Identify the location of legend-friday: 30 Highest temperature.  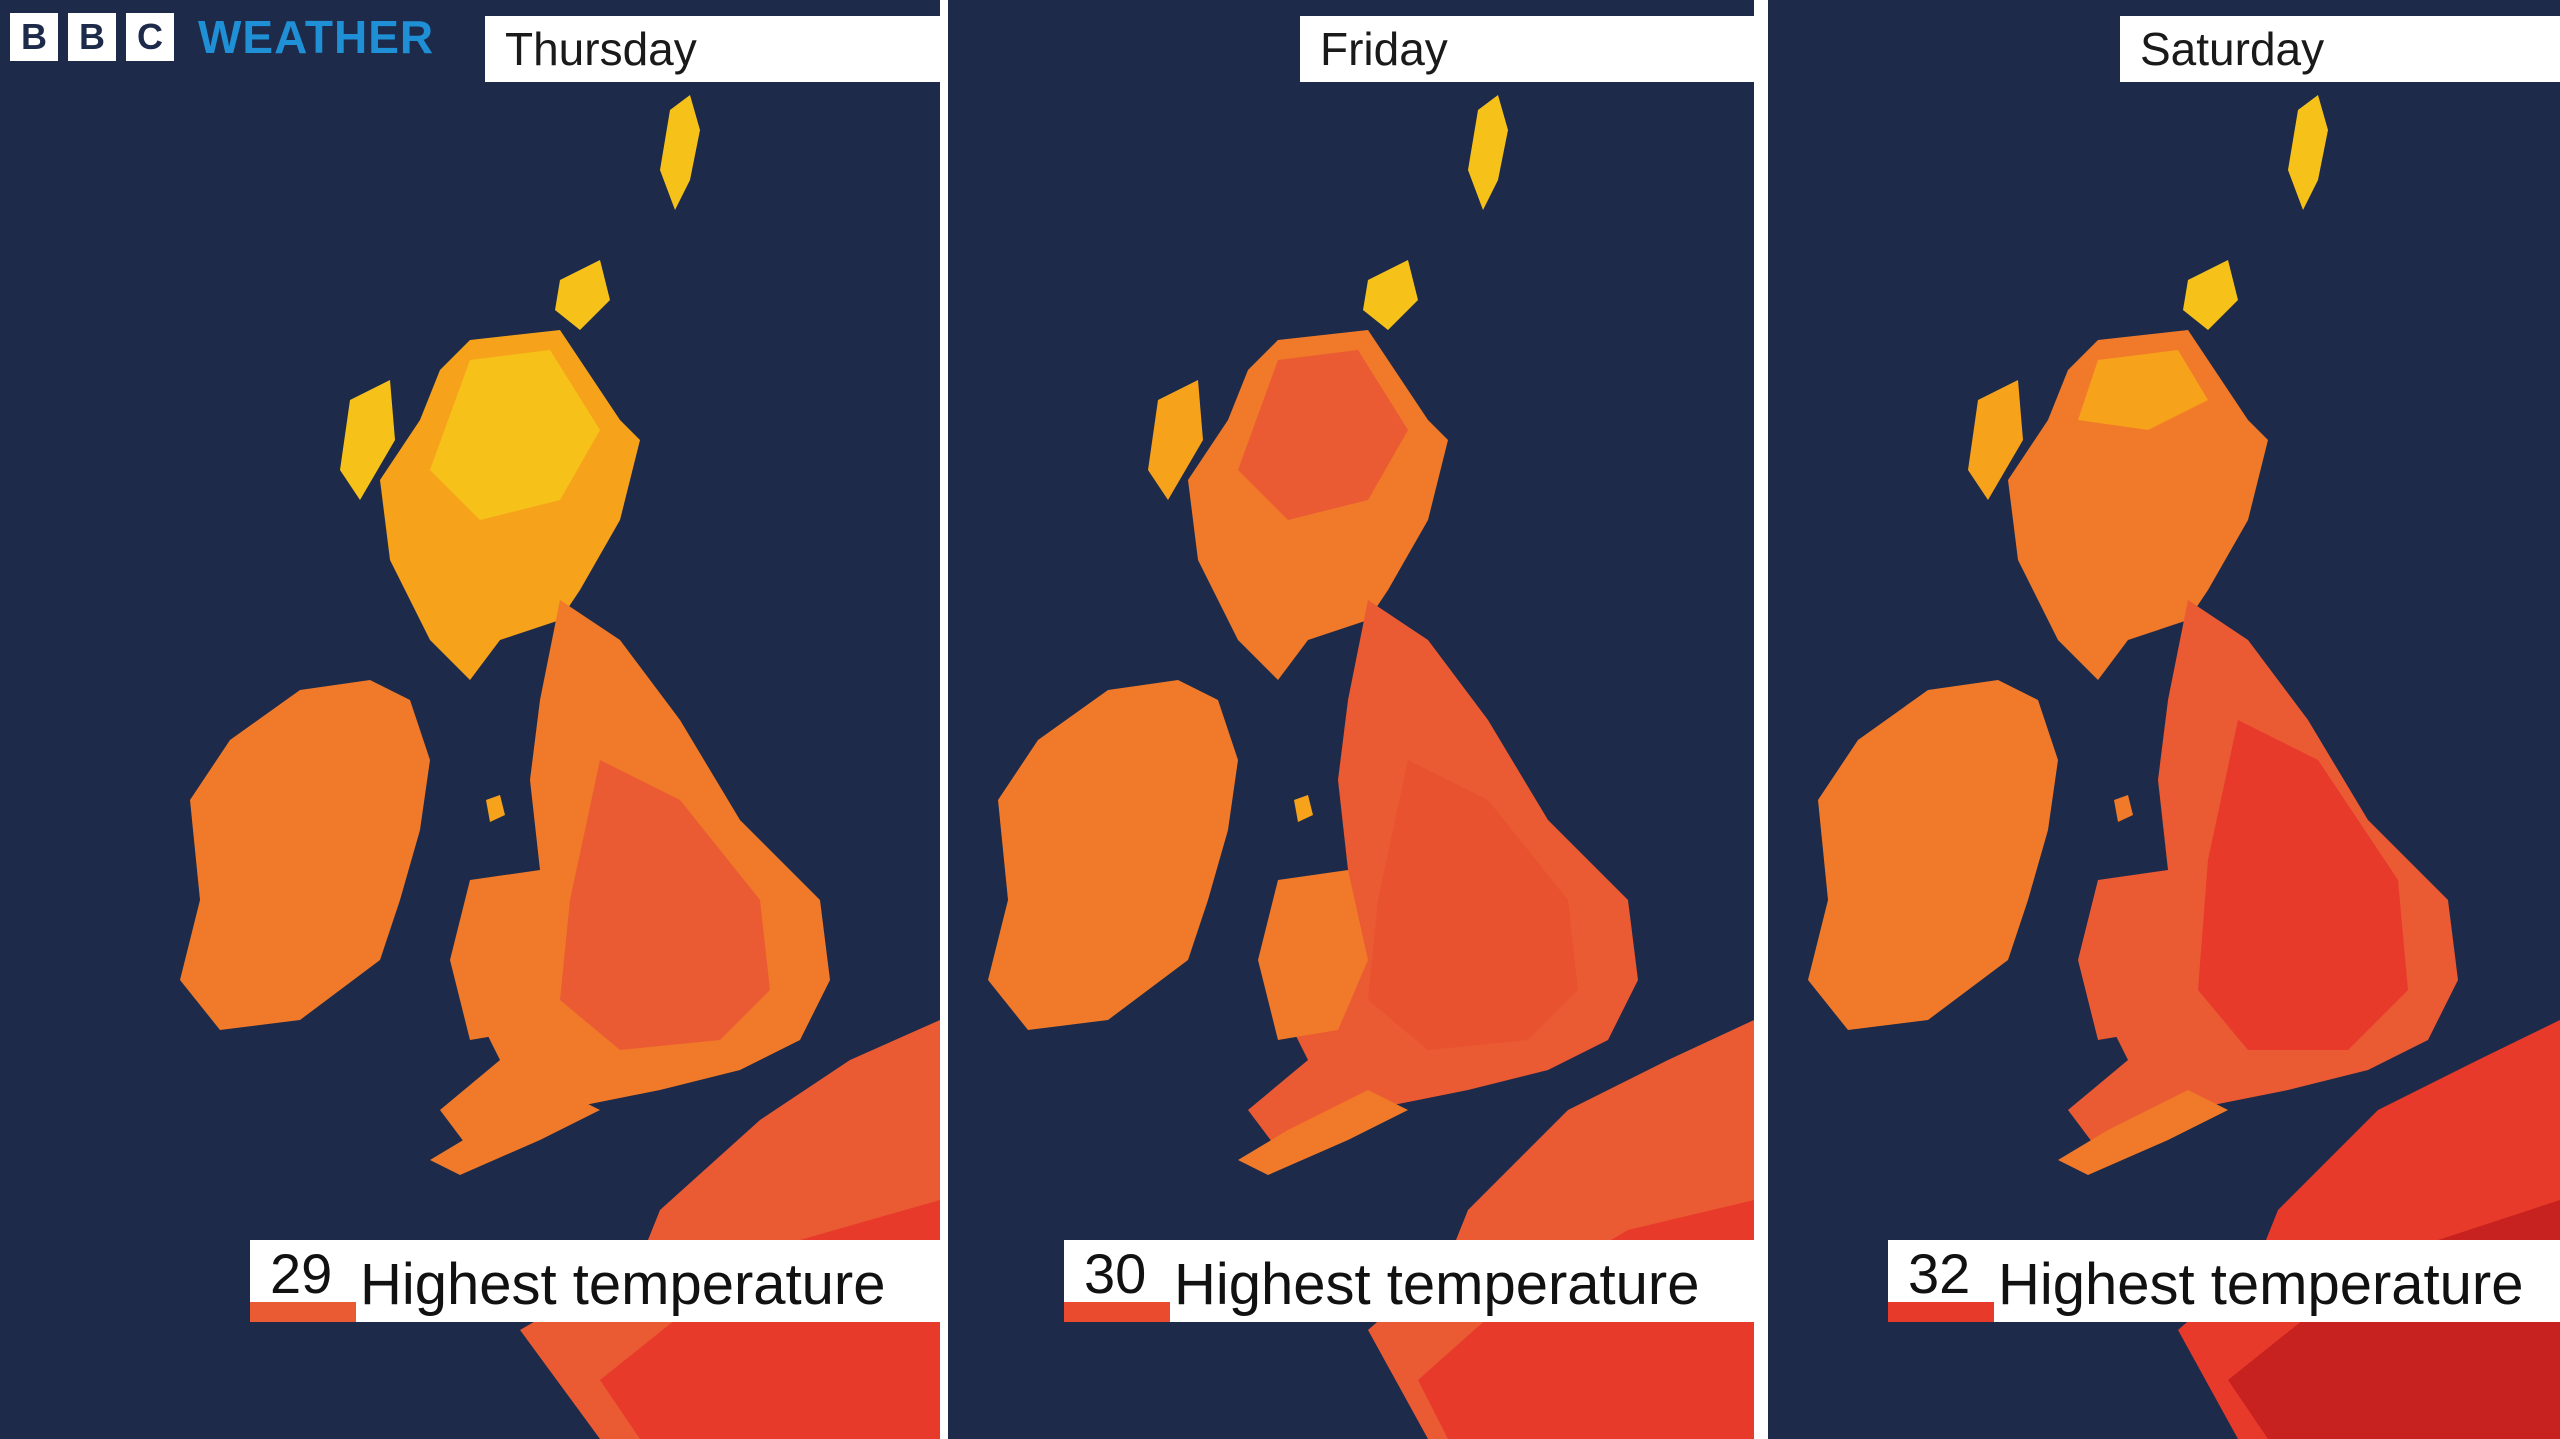
(1409, 1281).